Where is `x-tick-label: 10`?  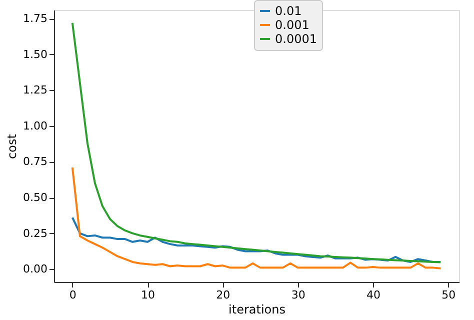 x-tick-label: 10 is located at coordinates (148, 295).